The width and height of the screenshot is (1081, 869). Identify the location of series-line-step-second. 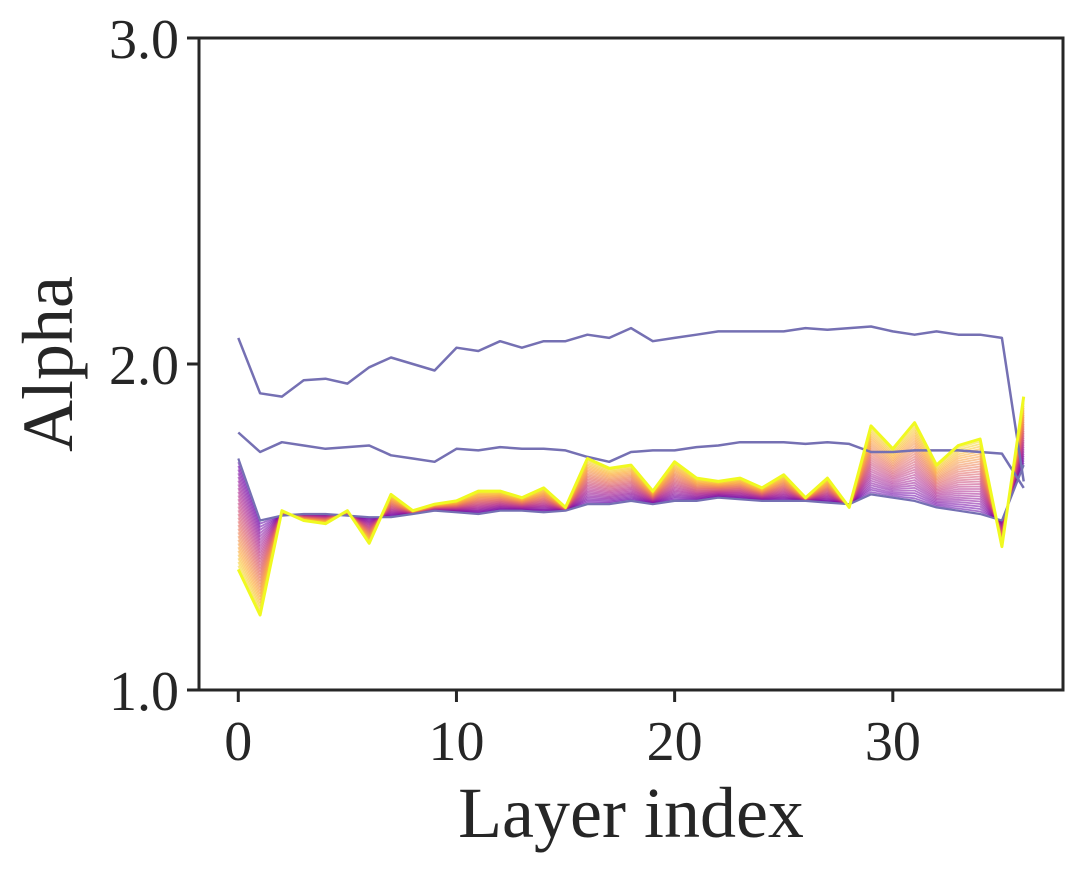
(631, 460).